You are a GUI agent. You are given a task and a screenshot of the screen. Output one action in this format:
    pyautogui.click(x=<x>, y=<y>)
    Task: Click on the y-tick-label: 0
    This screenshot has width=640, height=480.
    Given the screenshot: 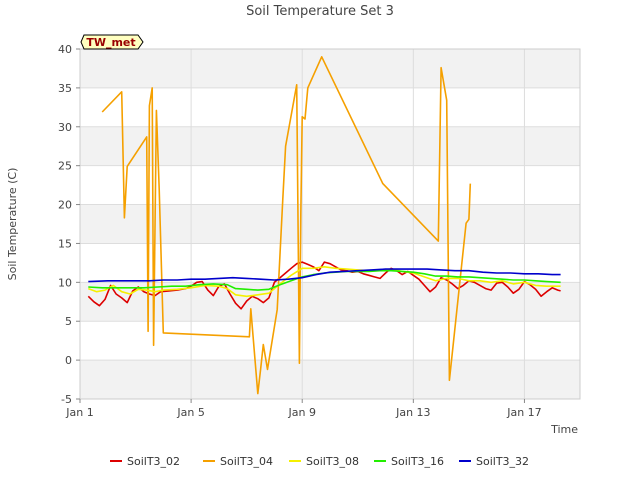 What is the action you would take?
    pyautogui.click(x=68, y=360)
    